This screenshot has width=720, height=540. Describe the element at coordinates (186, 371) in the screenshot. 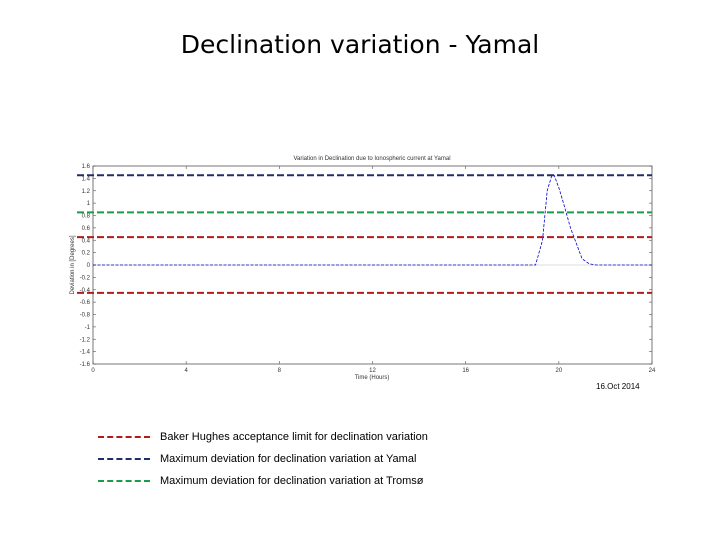

I see `x-tick-label: 4` at that location.